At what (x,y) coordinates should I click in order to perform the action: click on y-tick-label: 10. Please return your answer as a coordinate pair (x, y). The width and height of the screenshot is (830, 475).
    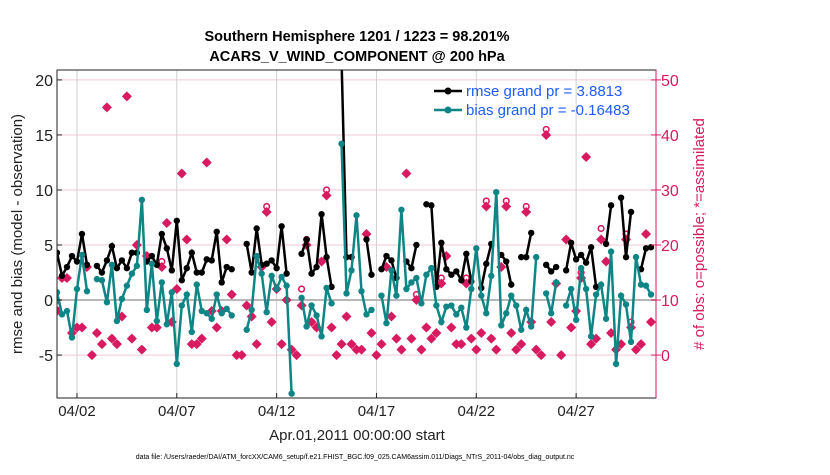
    Looking at the image, I should click on (44, 191).